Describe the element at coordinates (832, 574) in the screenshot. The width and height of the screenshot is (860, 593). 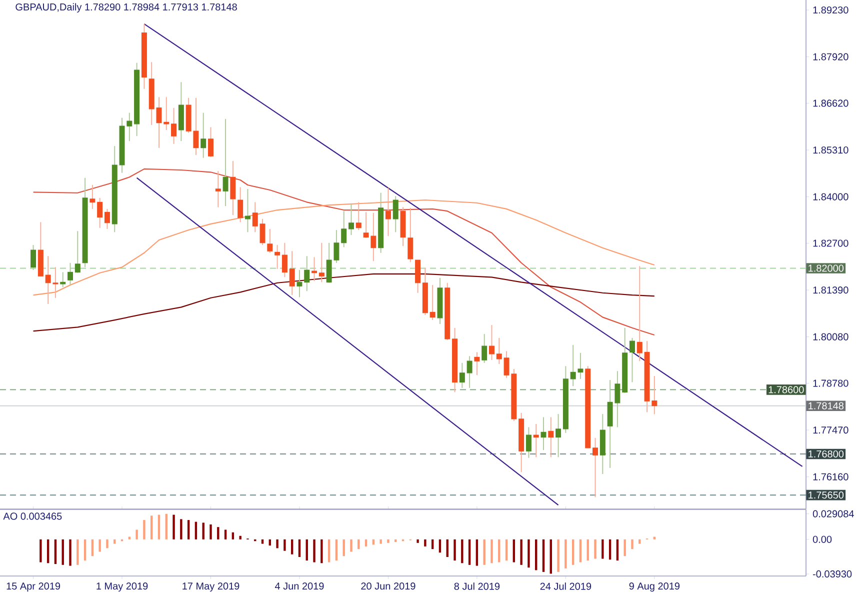
I see `y-tick-label: -0.03930` at that location.